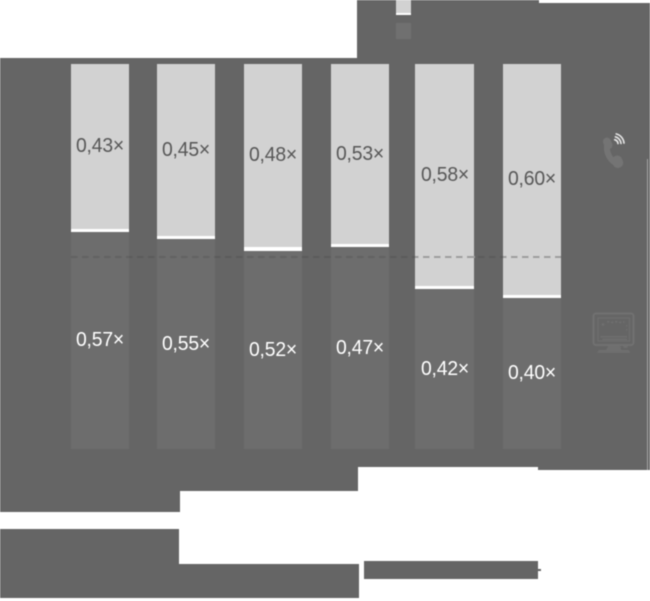 The image size is (650, 601). I want to click on bar-2-top-segment, so click(185, 150).